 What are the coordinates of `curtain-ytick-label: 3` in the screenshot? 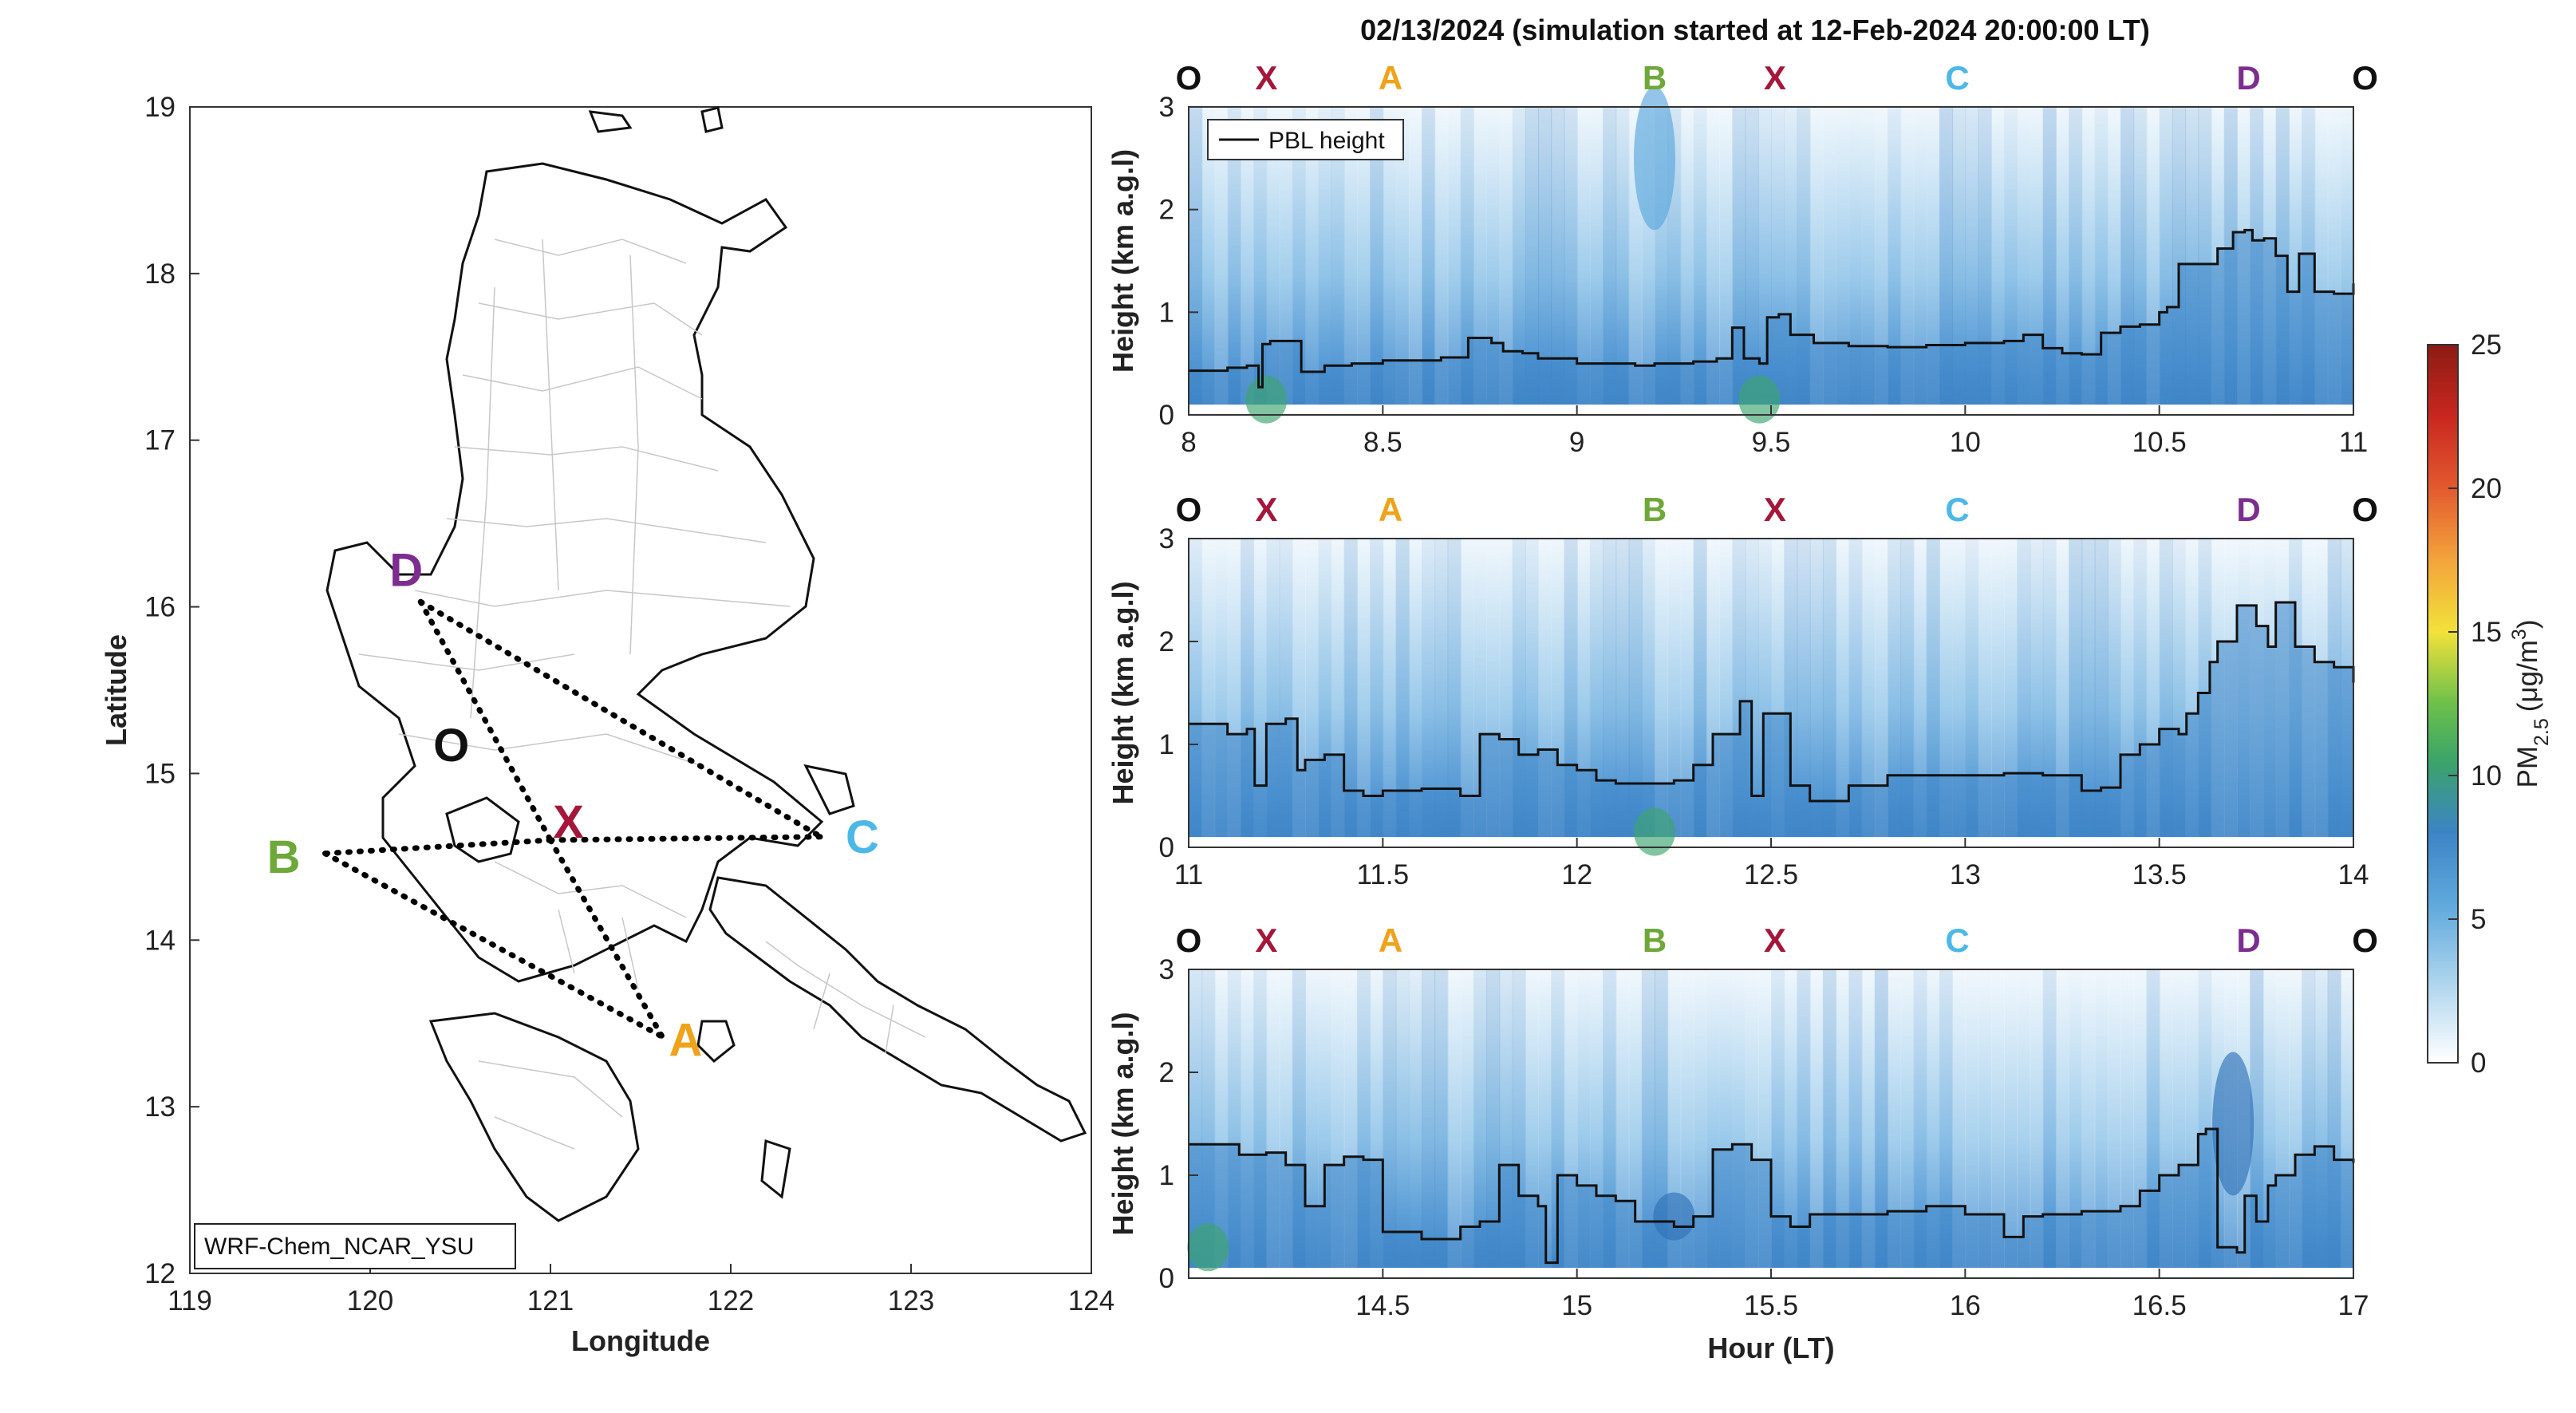 It's located at (1166, 969).